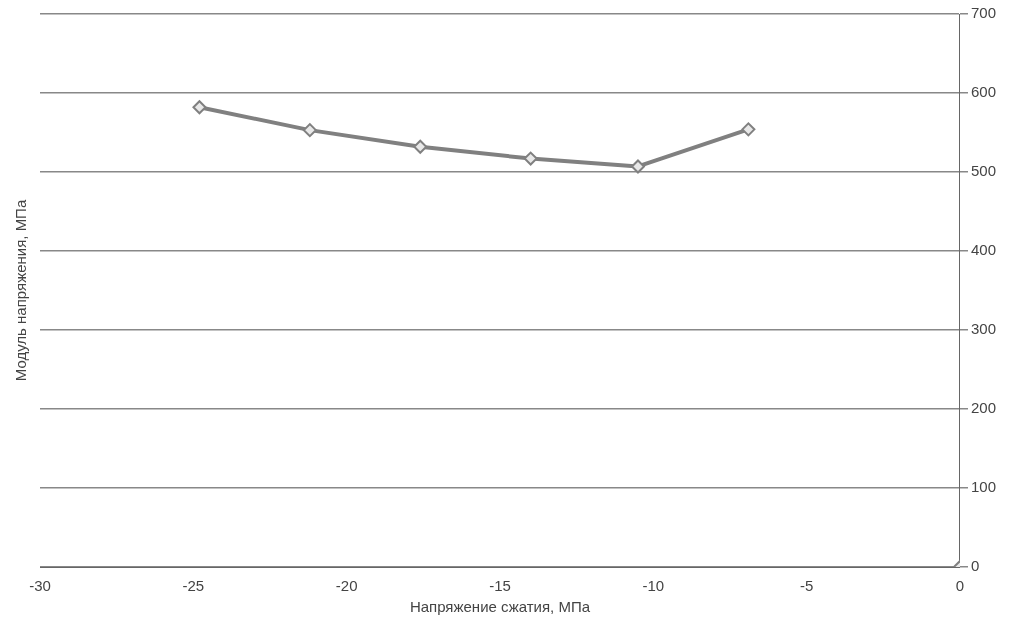  Describe the element at coordinates (960, 586) in the screenshot. I see `x-tick-label: 0` at that location.